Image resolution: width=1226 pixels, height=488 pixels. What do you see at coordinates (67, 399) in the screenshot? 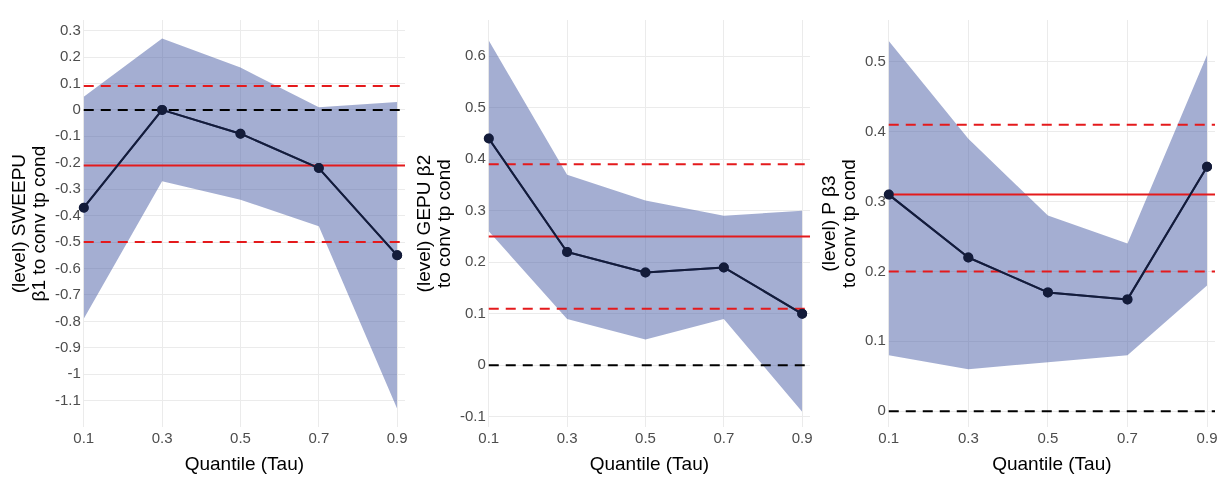
I see `y-tick-label: -1.1` at bounding box center [67, 399].